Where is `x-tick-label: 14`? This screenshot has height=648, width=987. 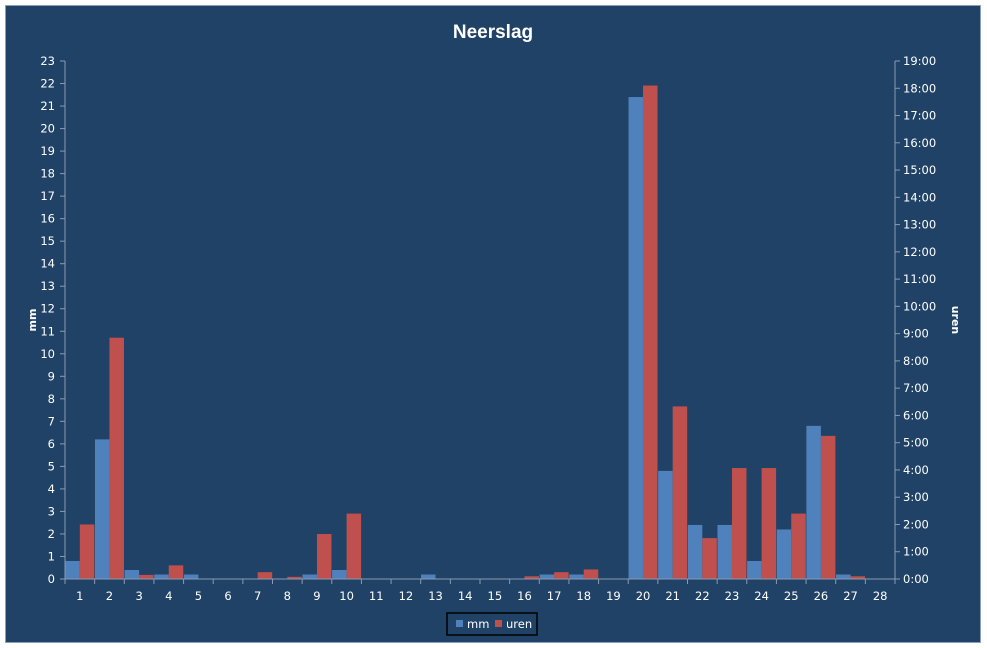 x-tick-label: 14 is located at coordinates (465, 596).